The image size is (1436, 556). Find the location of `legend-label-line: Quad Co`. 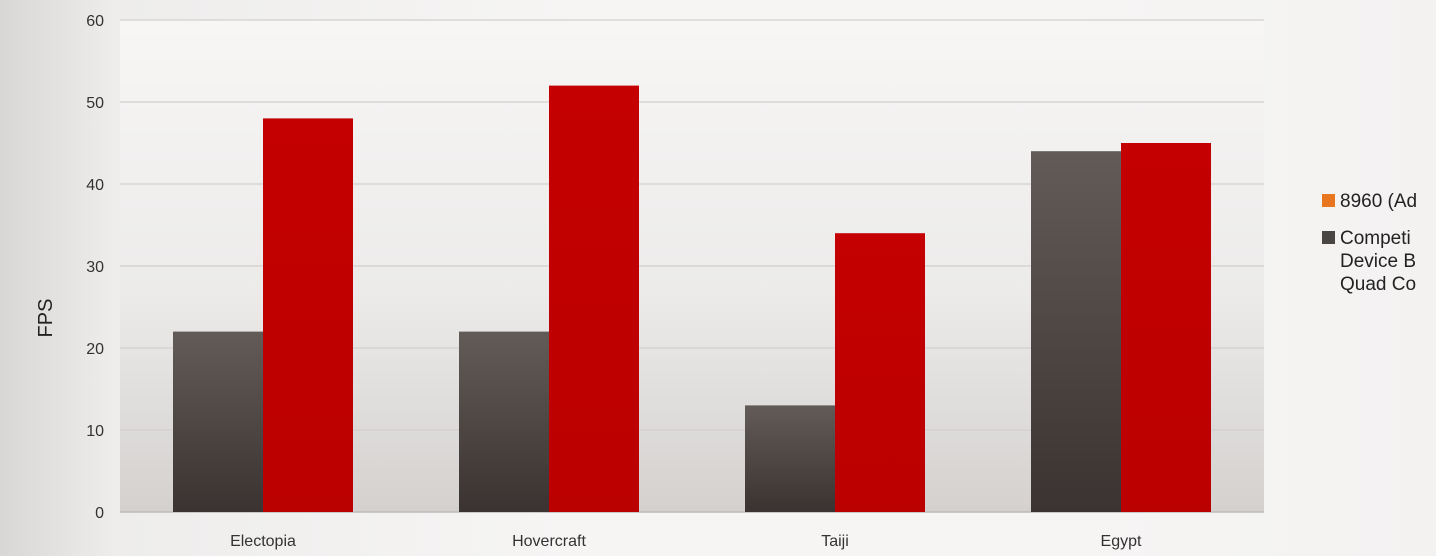

legend-label-line: Quad Co is located at coordinates (1378, 284).